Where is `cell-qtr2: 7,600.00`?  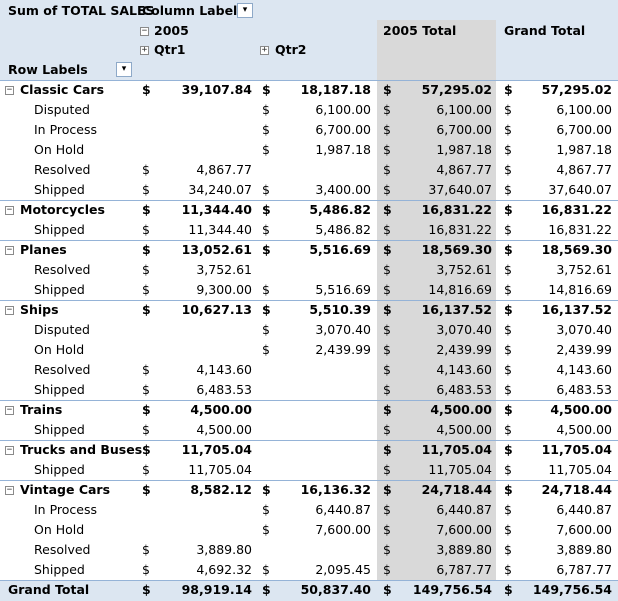 cell-qtr2: 7,600.00 is located at coordinates (343, 529).